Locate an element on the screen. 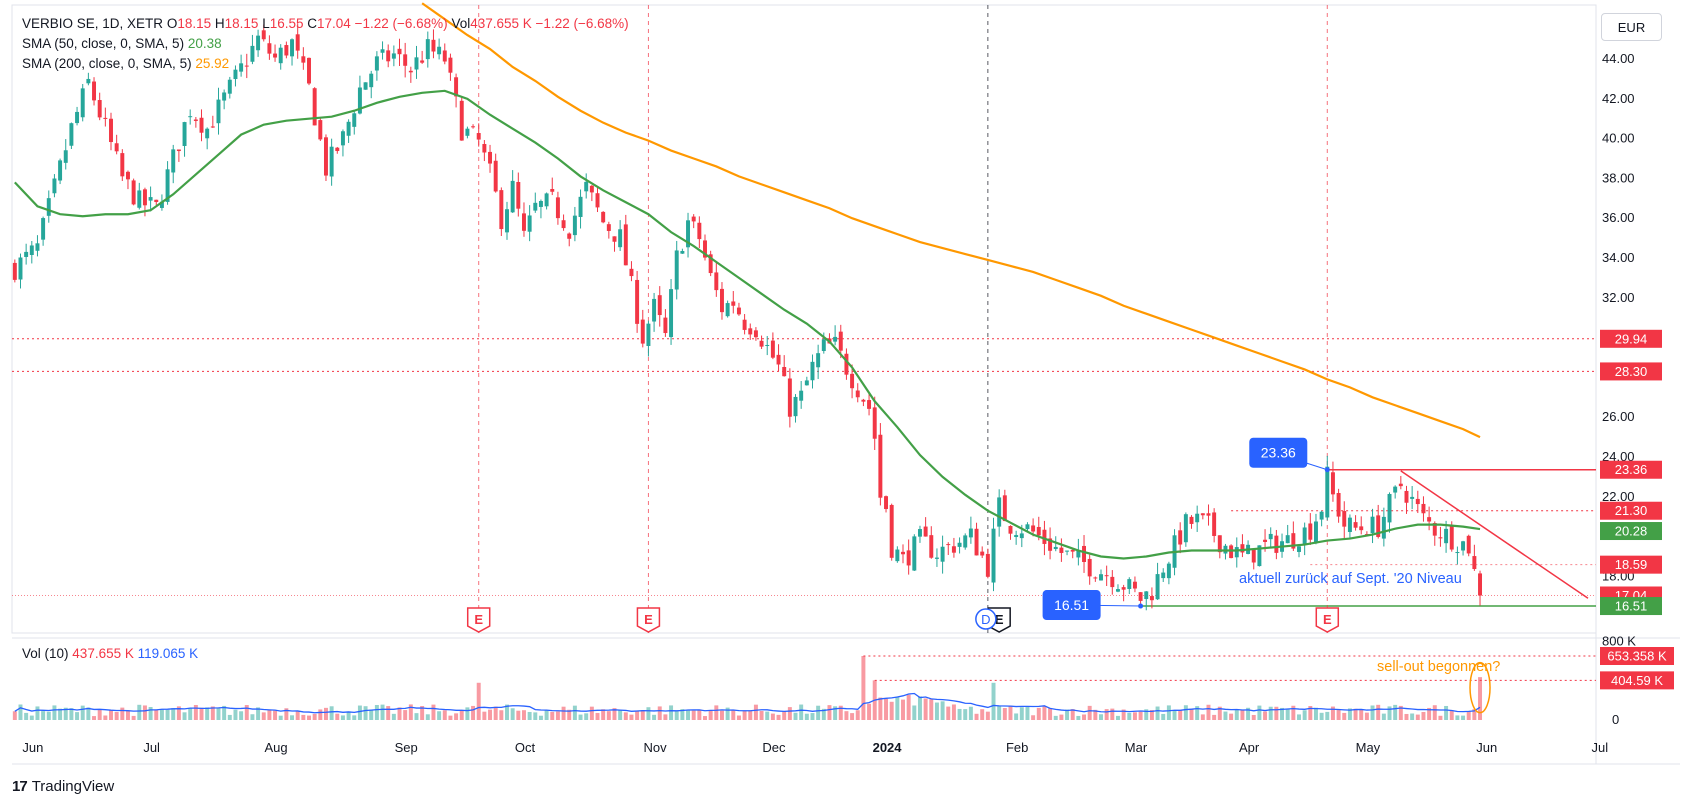  sma50-row: SMA (50, close, 0, SMA, 5) 20.38 is located at coordinates (325, 44).